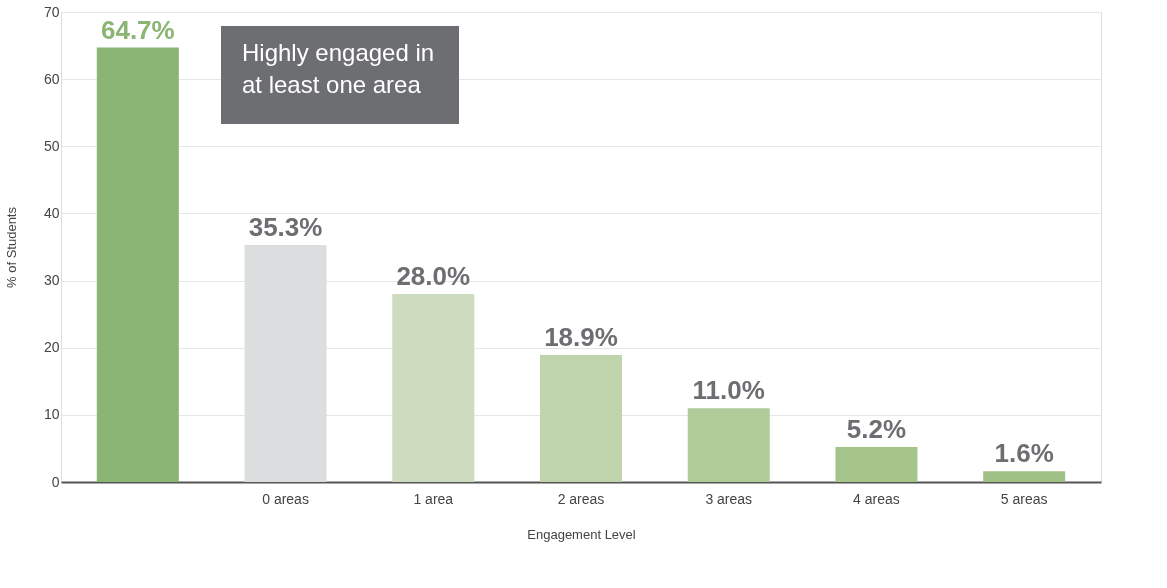 This screenshot has height=588, width=1167. I want to click on y-tick-label: 0, so click(55, 481).